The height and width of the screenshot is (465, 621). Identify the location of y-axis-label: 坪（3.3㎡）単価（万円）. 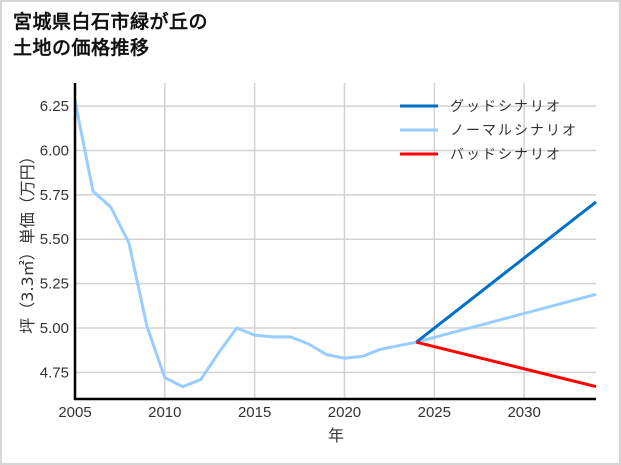
(27, 240).